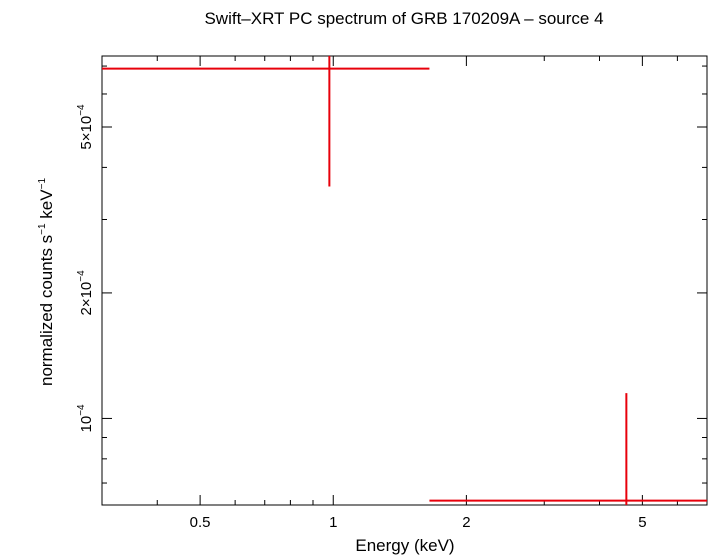 This screenshot has height=556, width=710. Describe the element at coordinates (85, 127) in the screenshot. I see `y-tick-label: 5×10−4` at that location.